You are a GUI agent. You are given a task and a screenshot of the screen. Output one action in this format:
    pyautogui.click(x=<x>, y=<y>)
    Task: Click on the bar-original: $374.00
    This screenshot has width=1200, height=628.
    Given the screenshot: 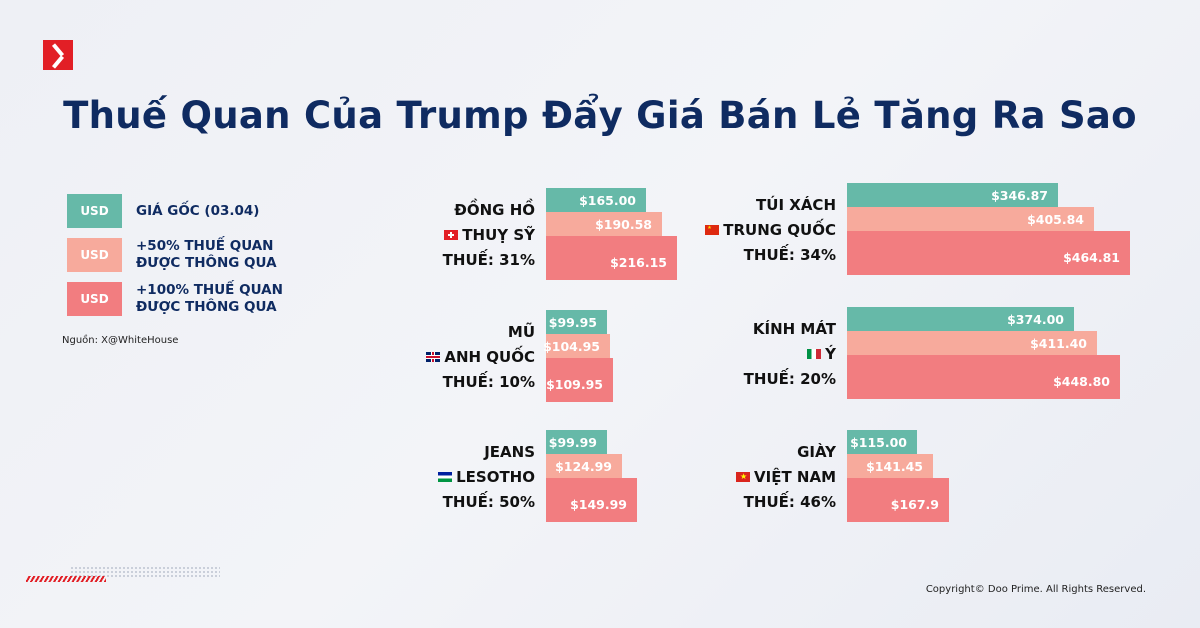 What is the action you would take?
    pyautogui.click(x=960, y=319)
    